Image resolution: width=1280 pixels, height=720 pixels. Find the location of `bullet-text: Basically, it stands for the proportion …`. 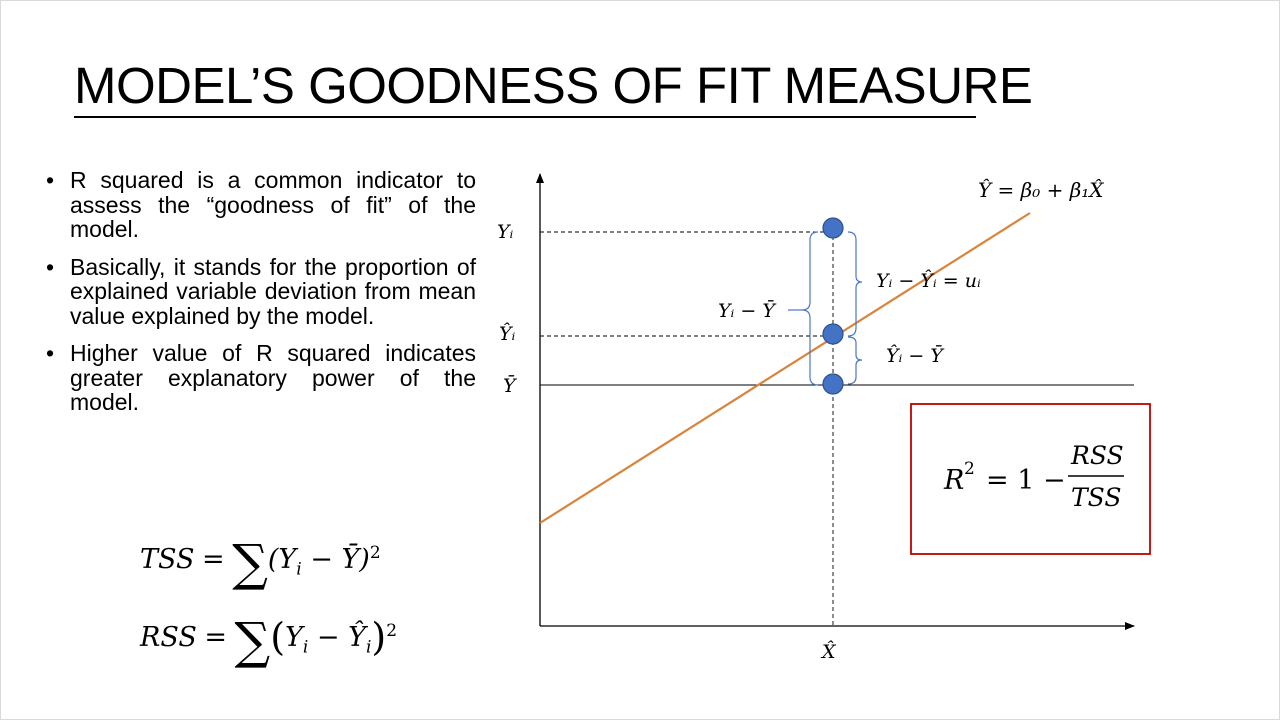

bullet-text: Basically, it stands for the proportion … is located at coordinates (273, 291).